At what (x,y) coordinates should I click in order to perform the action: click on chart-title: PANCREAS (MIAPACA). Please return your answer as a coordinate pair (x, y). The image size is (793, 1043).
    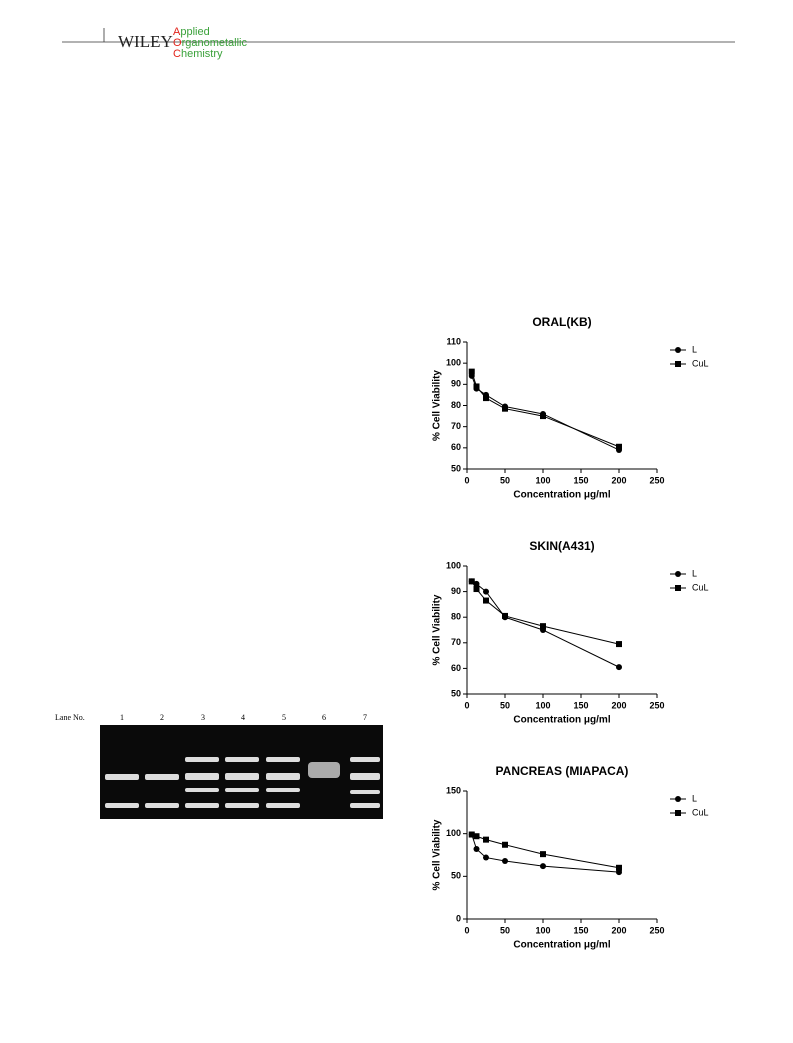
    Looking at the image, I should click on (562, 771).